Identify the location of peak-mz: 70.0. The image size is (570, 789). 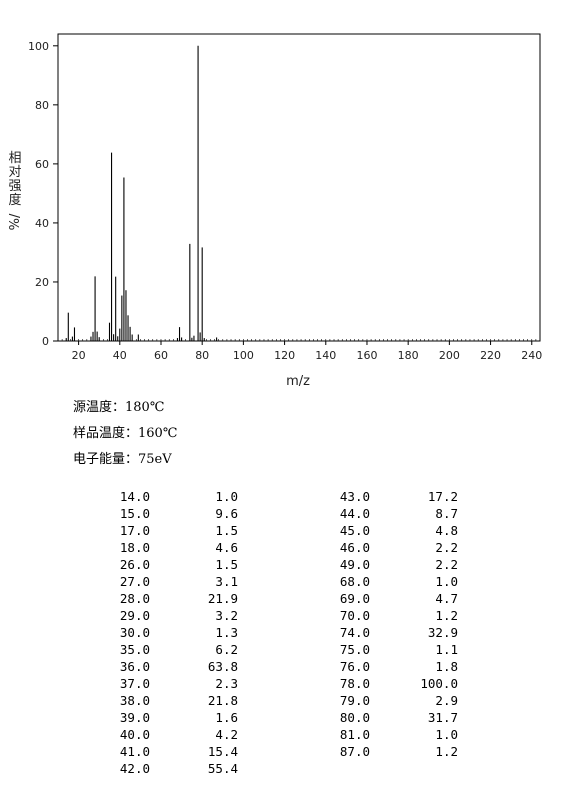
(354, 615).